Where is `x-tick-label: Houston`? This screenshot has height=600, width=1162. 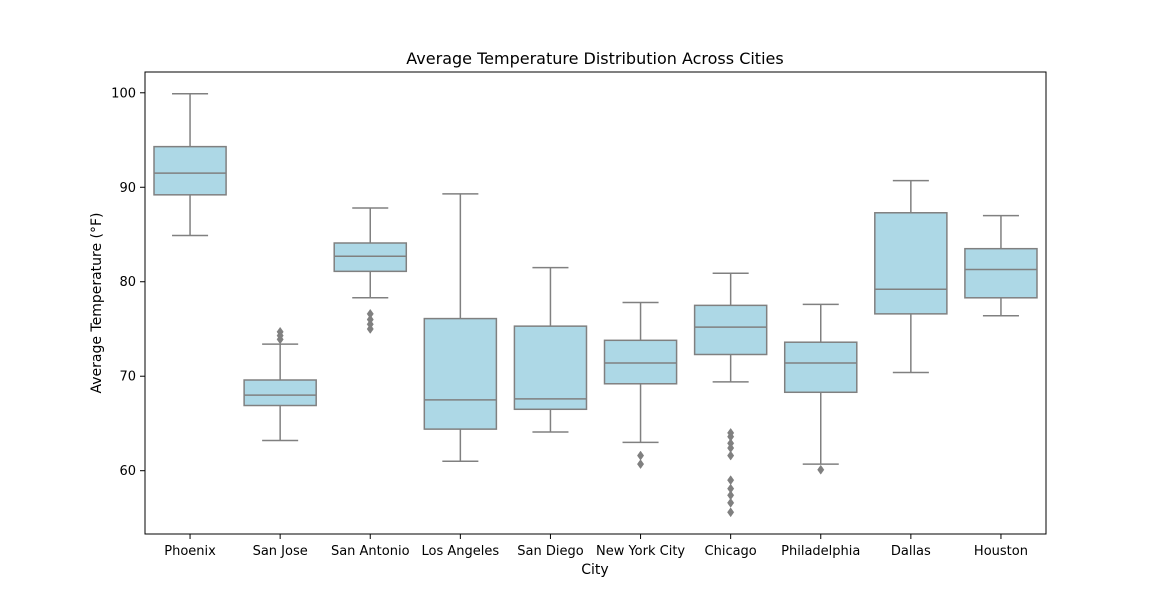
x-tick-label: Houston is located at coordinates (1001, 551).